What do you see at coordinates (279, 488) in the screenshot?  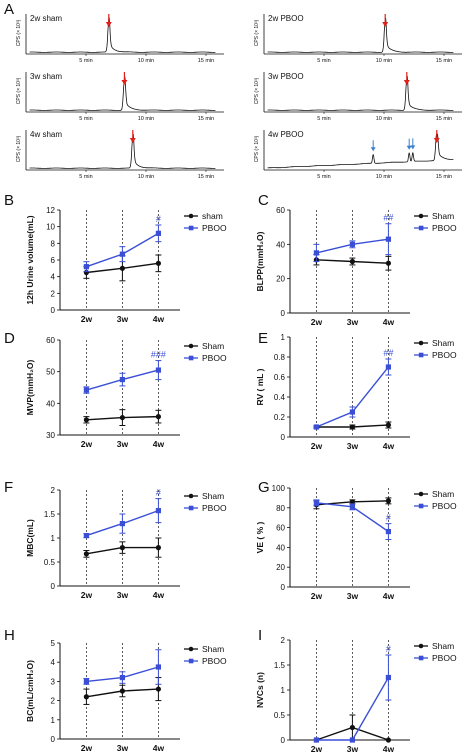 I see `y-tick-label: 100` at bounding box center [279, 488].